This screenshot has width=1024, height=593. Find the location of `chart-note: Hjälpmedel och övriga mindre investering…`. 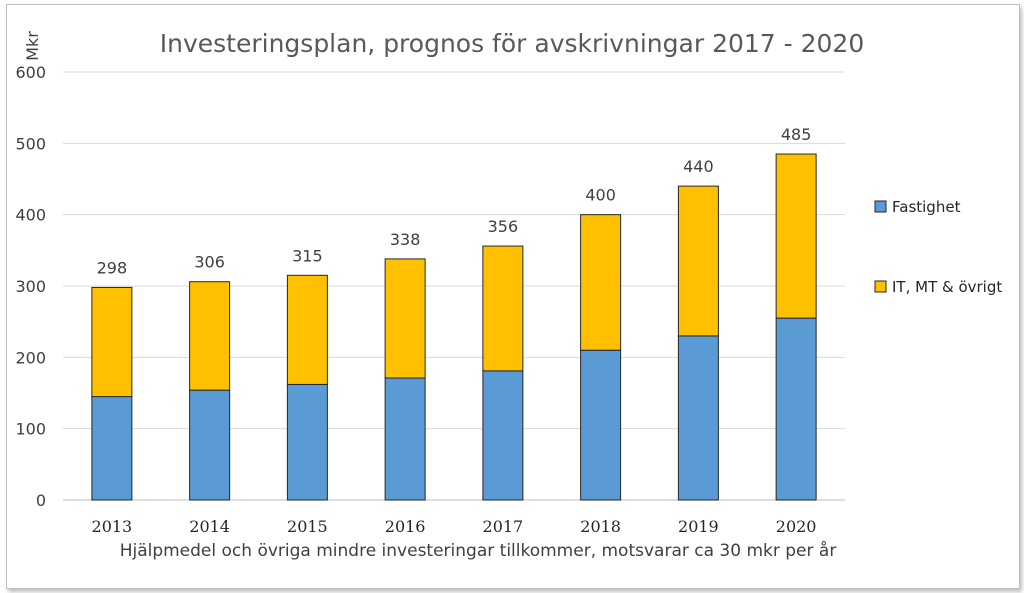

chart-note: Hjälpmedel och övriga mindre investering… is located at coordinates (478, 550).